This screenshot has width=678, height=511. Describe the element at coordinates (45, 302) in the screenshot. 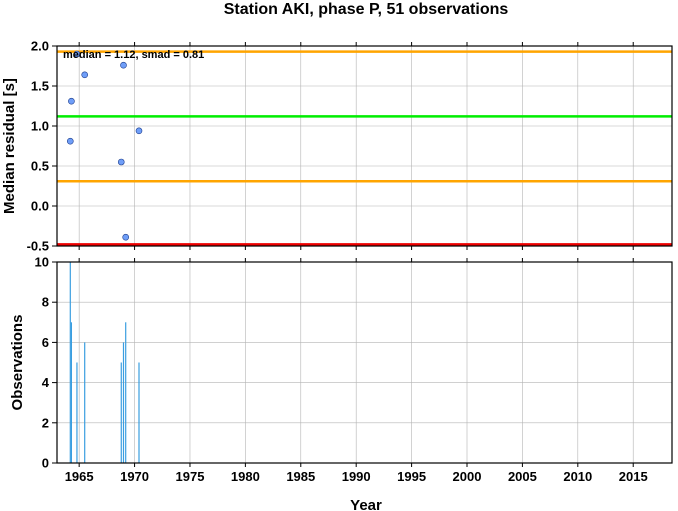

I see `y-tick-label: 8` at that location.